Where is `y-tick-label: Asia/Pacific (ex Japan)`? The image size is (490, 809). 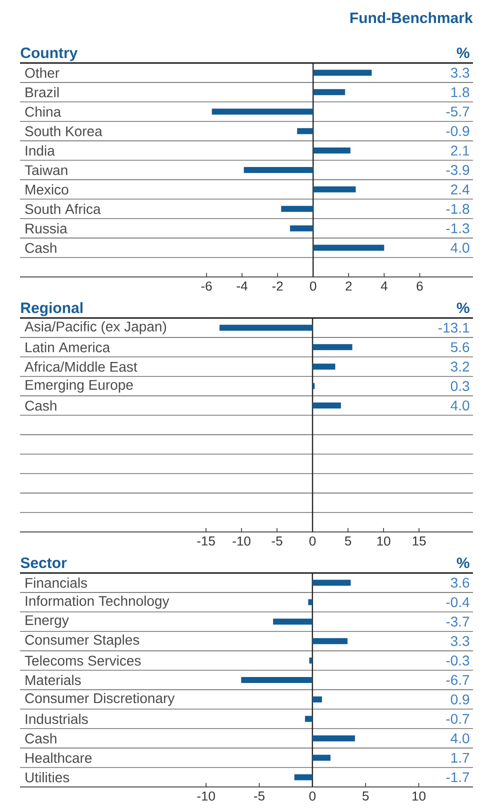 y-tick-label: Asia/Pacific (ex Japan) is located at coordinates (95, 327).